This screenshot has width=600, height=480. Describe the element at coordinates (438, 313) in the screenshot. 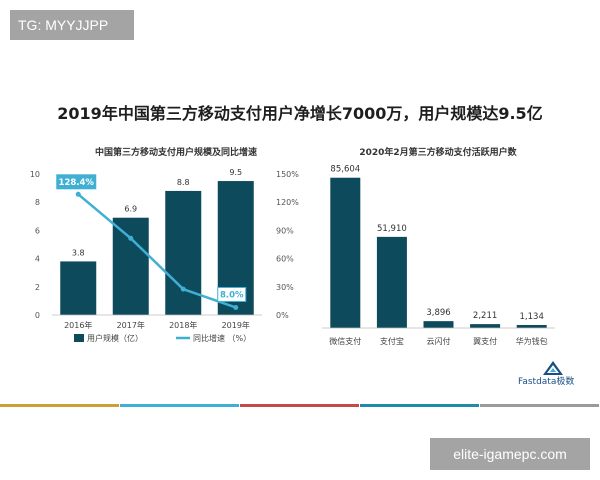

I see `bar-value-label: 3,896` at that location.